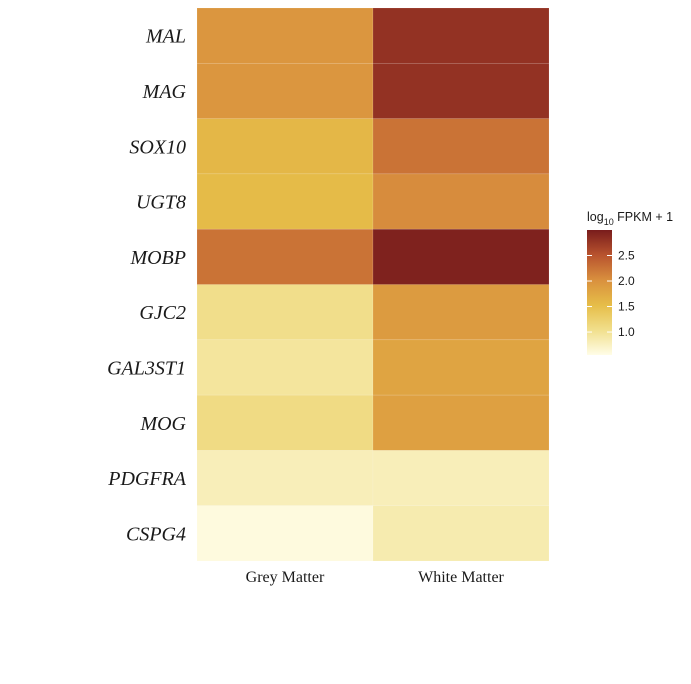 This screenshot has width=691, height=684. I want to click on column-label-grey-matter: Grey Matter, so click(285, 577).